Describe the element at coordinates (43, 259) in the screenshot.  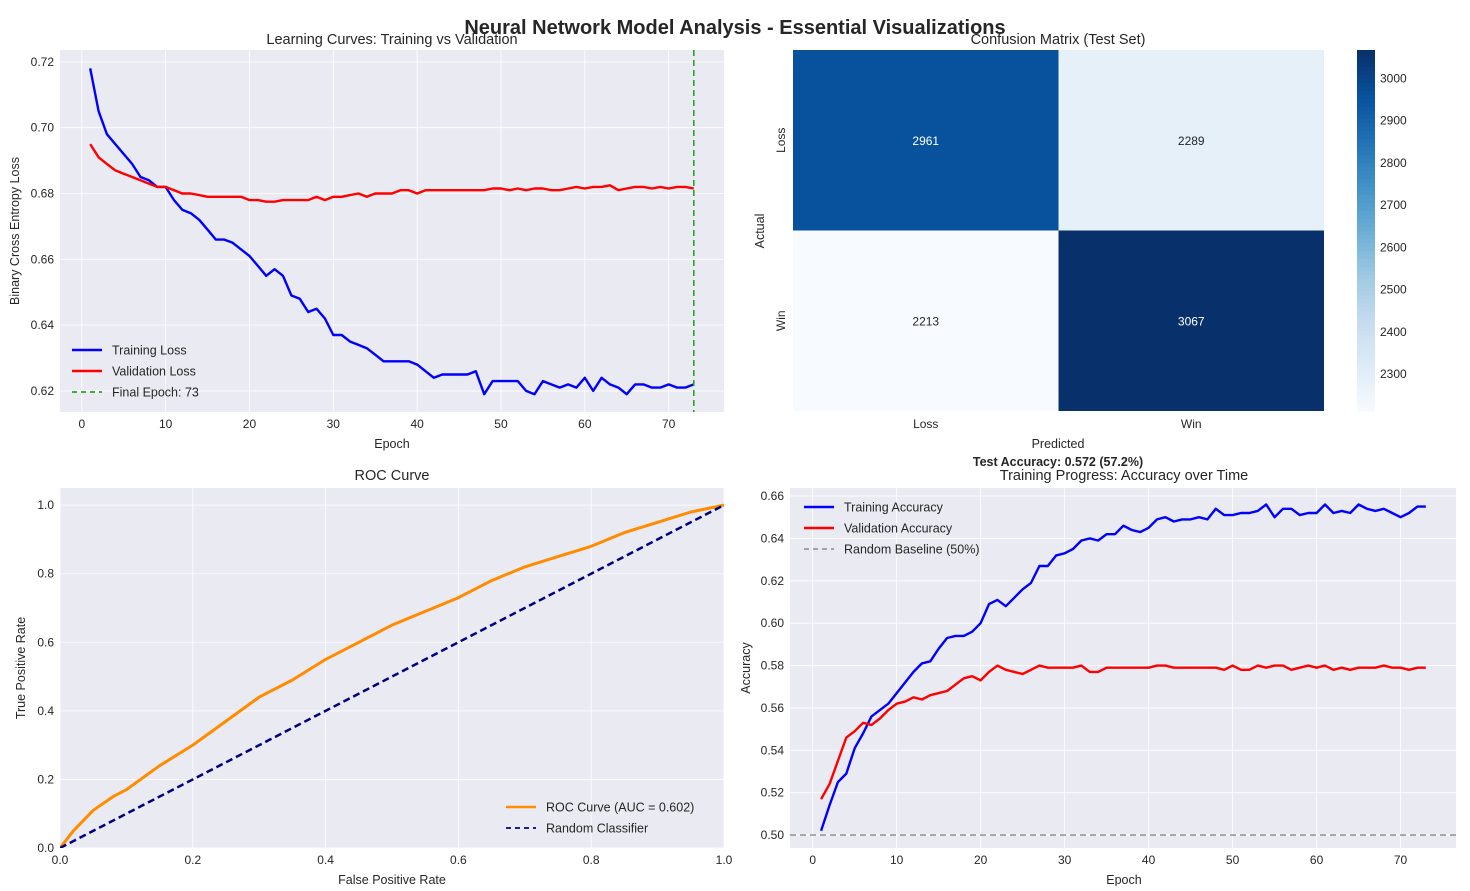
I see `loss-y-tick-label: 0.66` at that location.